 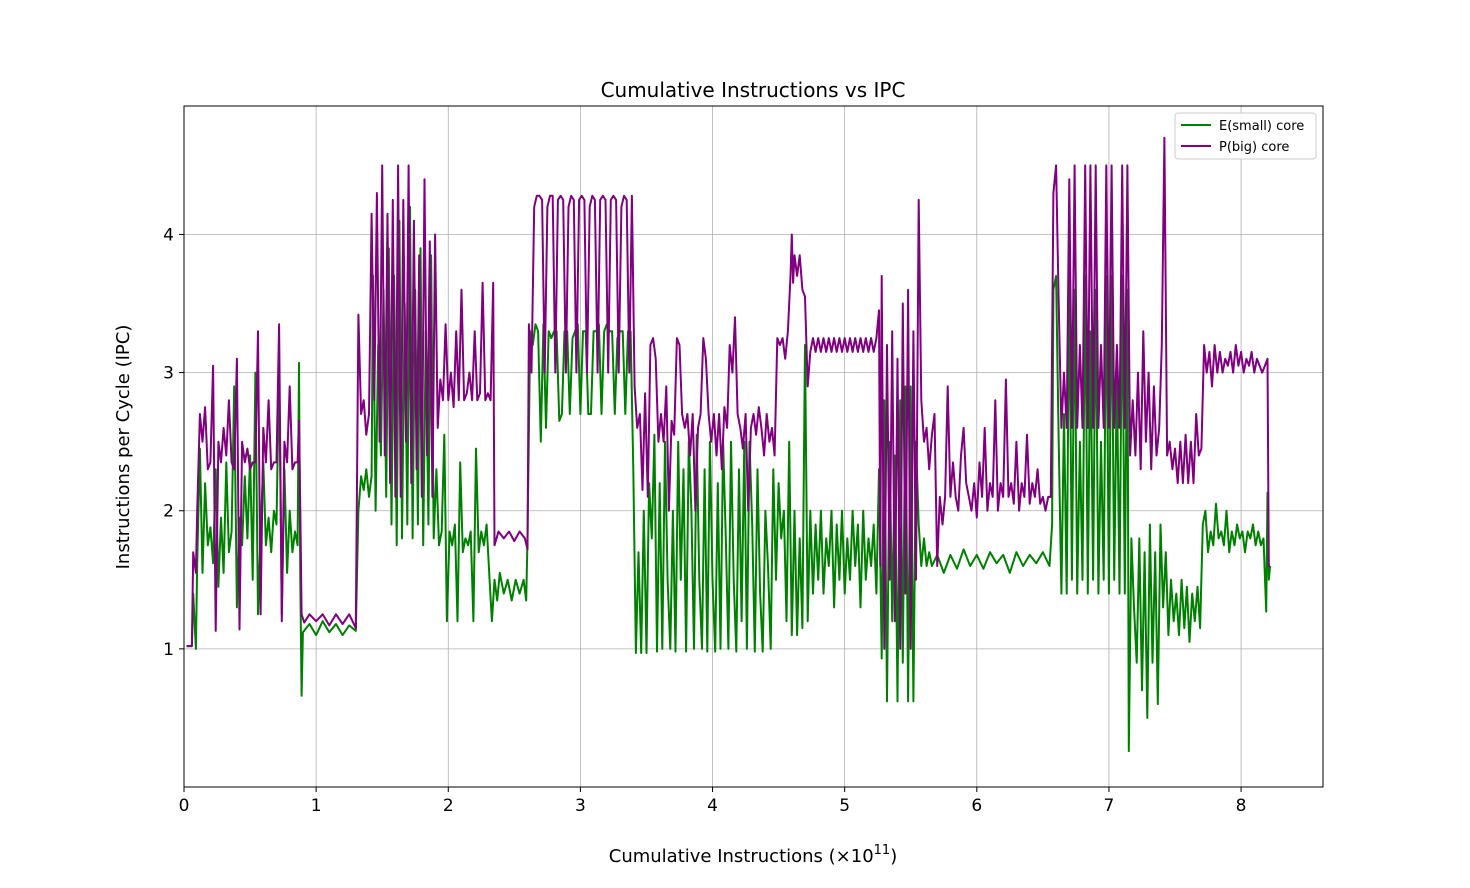 What do you see at coordinates (1254, 147) in the screenshot?
I see `legend-label-p-big-core: P(big) core` at bounding box center [1254, 147].